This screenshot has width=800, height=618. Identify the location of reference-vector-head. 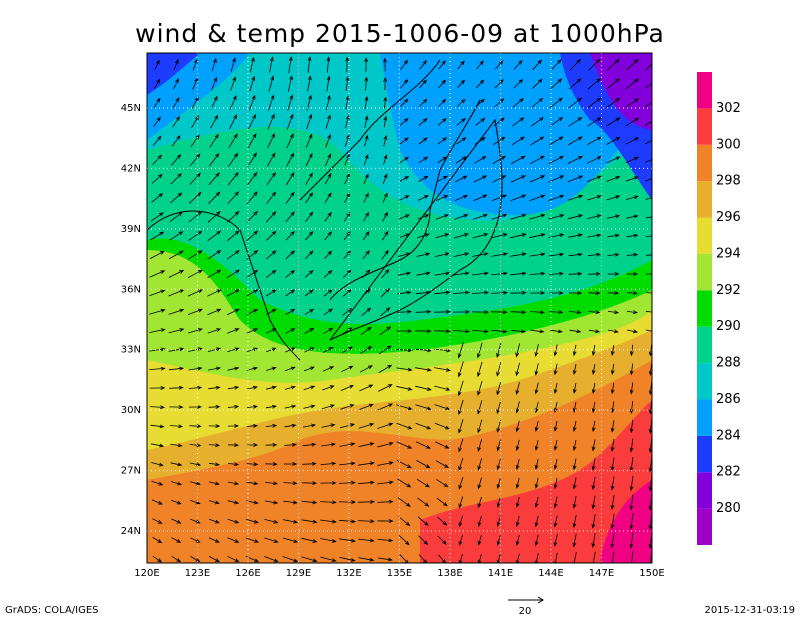
(540, 600).